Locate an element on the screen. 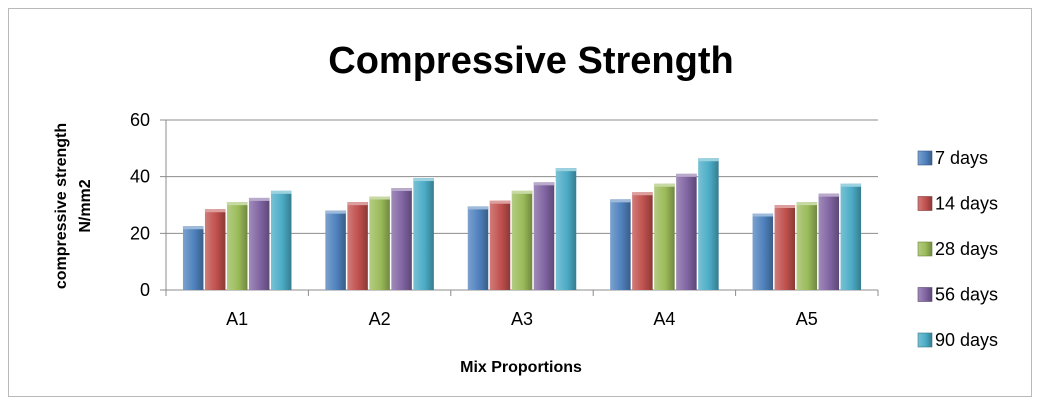 Image resolution: width=1040 pixels, height=405 pixels. x-tick-label: A3 is located at coordinates (522, 319).